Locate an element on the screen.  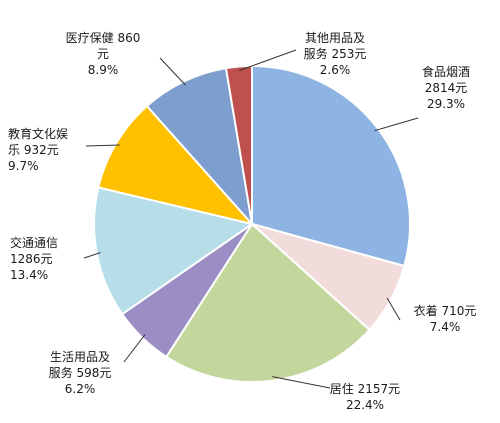
label-food: 食品烟酒 2814元 29.3% is located at coordinates (445, 88).